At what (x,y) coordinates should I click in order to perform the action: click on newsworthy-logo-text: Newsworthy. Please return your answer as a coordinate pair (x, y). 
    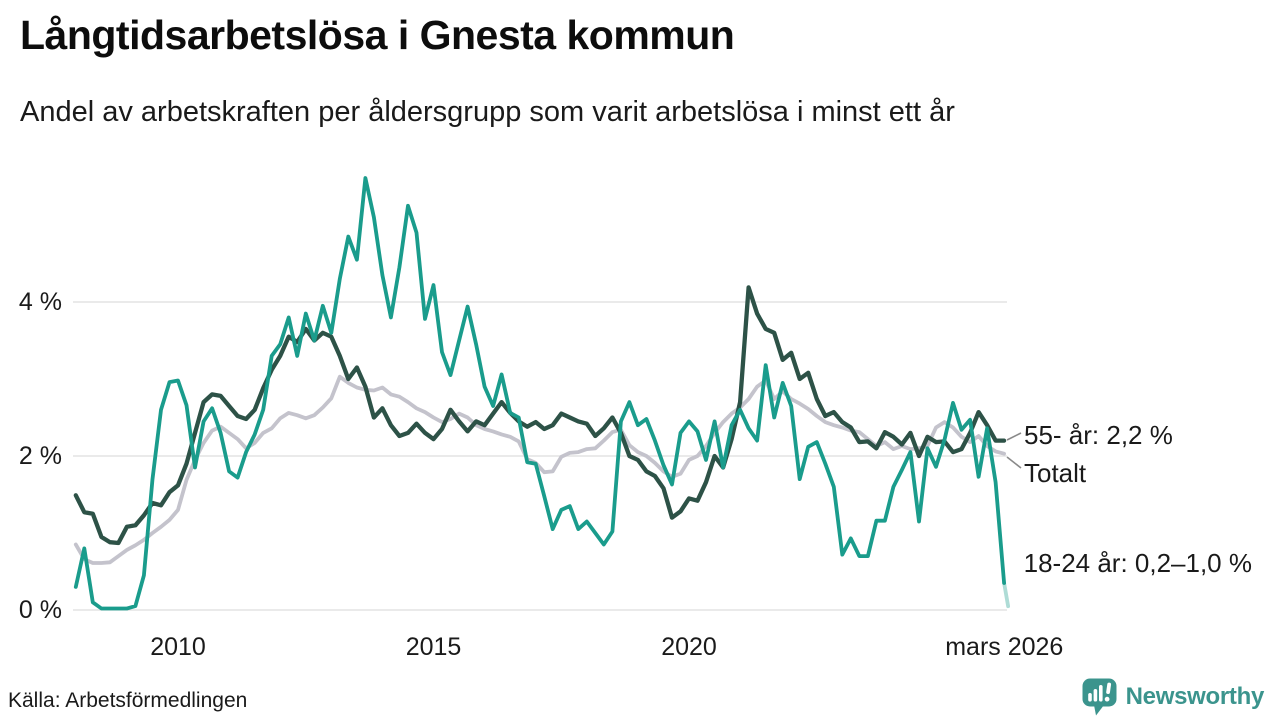
    Looking at the image, I should click on (1195, 696).